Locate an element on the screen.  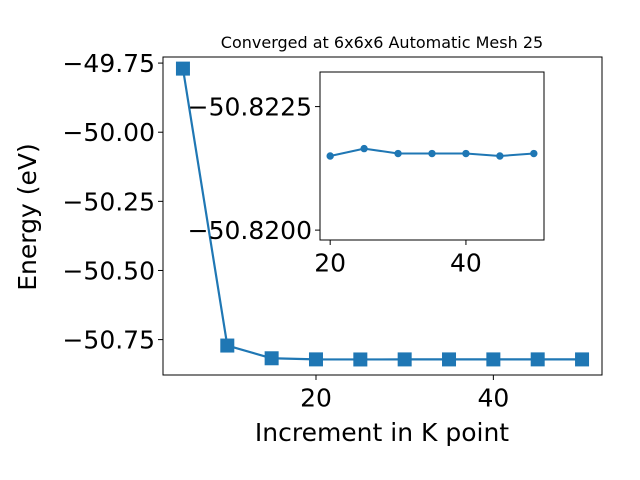
inset-y-tick-label: −50.8225 is located at coordinates (250, 107).